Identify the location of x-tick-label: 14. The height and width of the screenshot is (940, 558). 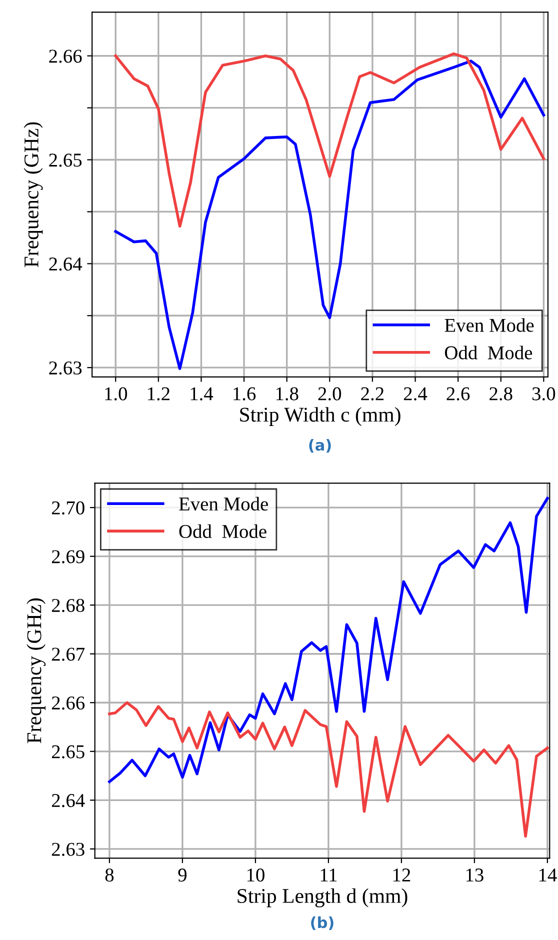
(548, 875).